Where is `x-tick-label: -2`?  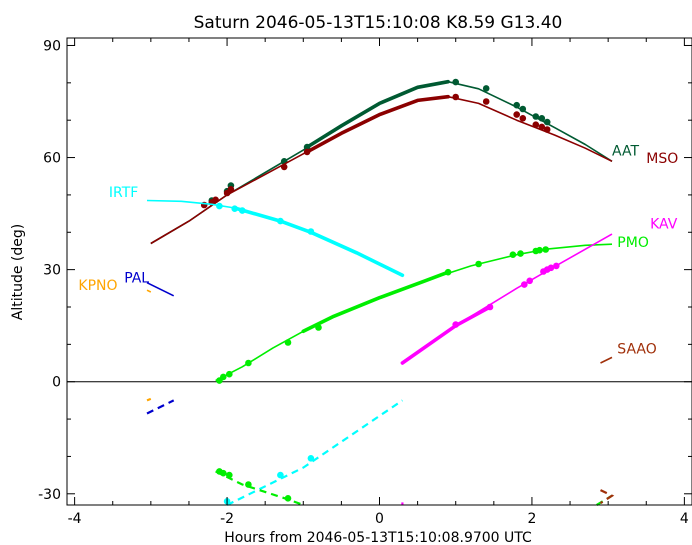 x-tick-label: -2 is located at coordinates (227, 519).